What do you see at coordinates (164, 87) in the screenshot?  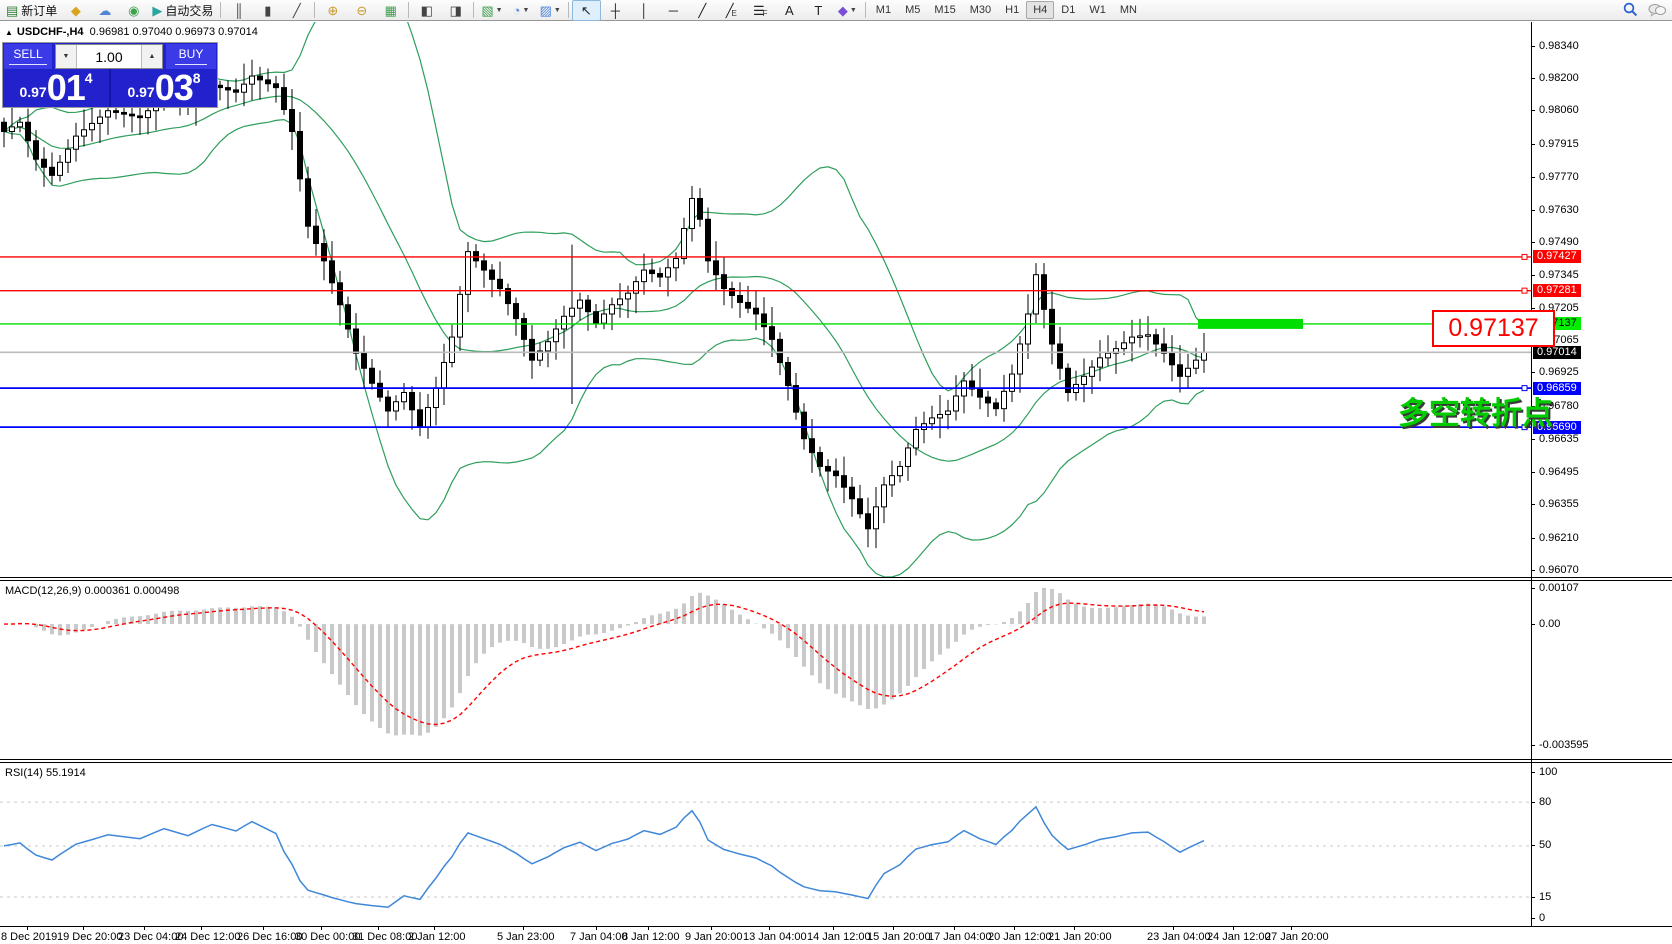 I see `buy-price: 0.97 03 8` at bounding box center [164, 87].